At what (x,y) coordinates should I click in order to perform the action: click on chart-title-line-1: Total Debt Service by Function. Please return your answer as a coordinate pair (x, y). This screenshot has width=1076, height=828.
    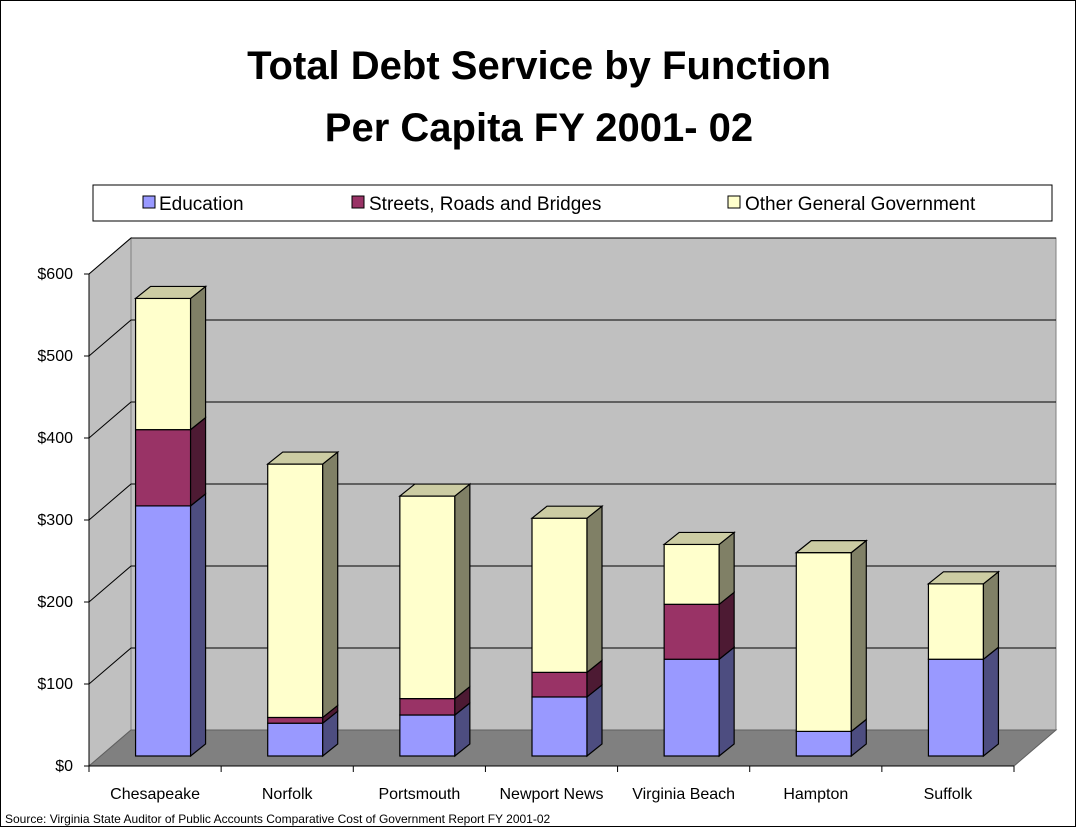
    Looking at the image, I should click on (539, 66).